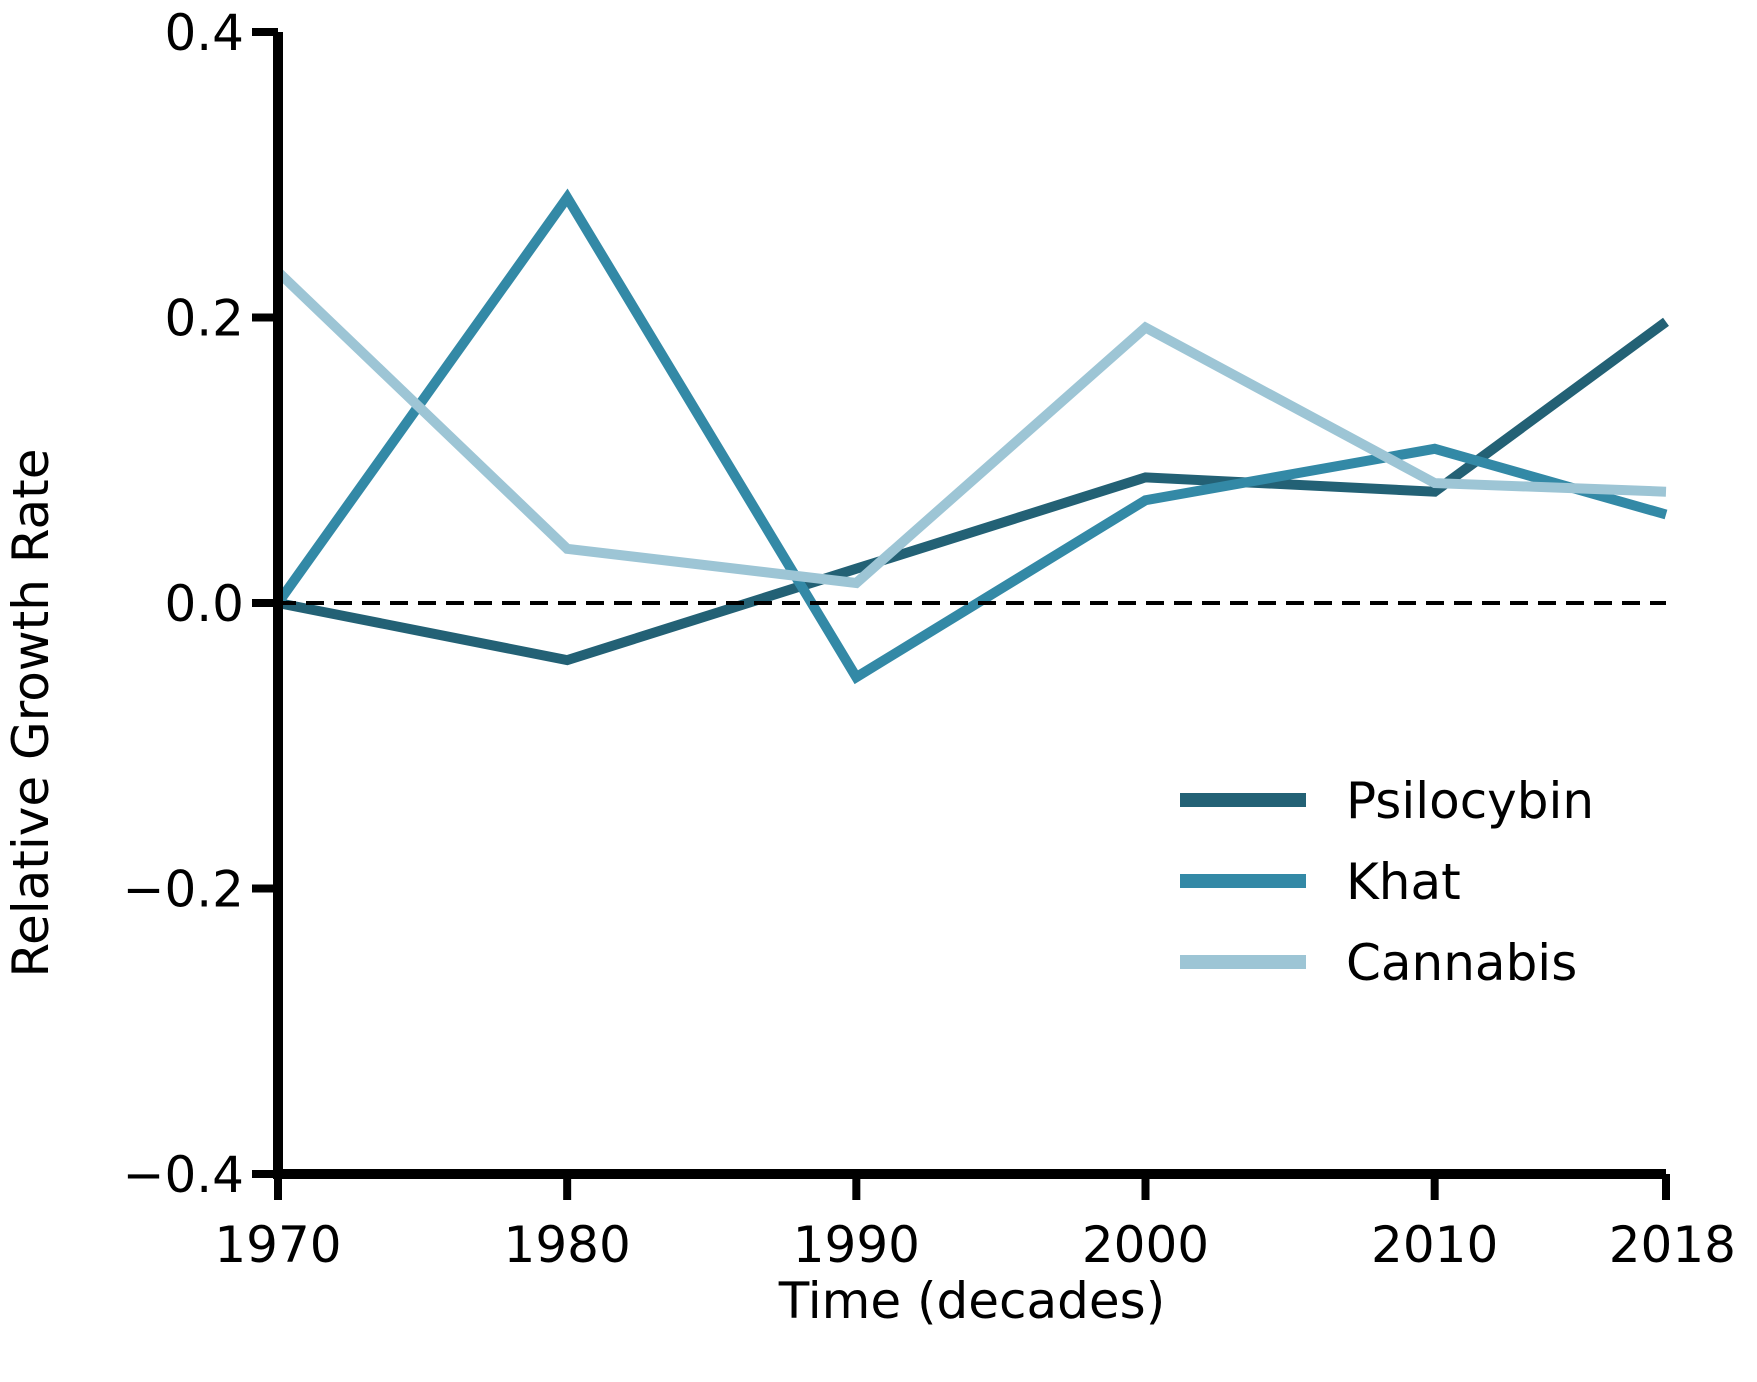 The image size is (1757, 1382). Describe the element at coordinates (1403, 882) in the screenshot. I see `legend-label-khat: Khat` at that location.